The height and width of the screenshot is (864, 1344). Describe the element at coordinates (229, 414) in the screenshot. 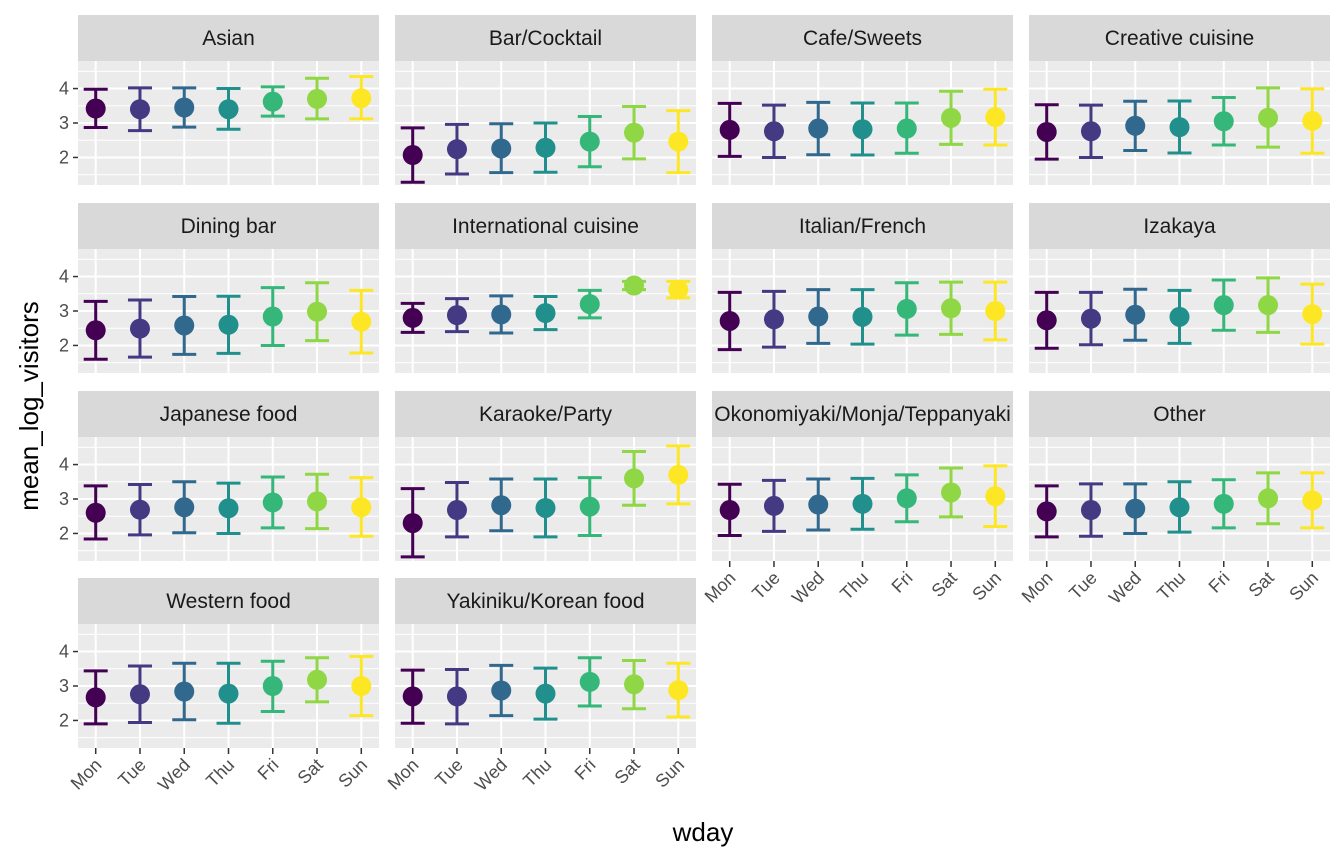

I see `facet-strip-label: Japanese food` at that location.